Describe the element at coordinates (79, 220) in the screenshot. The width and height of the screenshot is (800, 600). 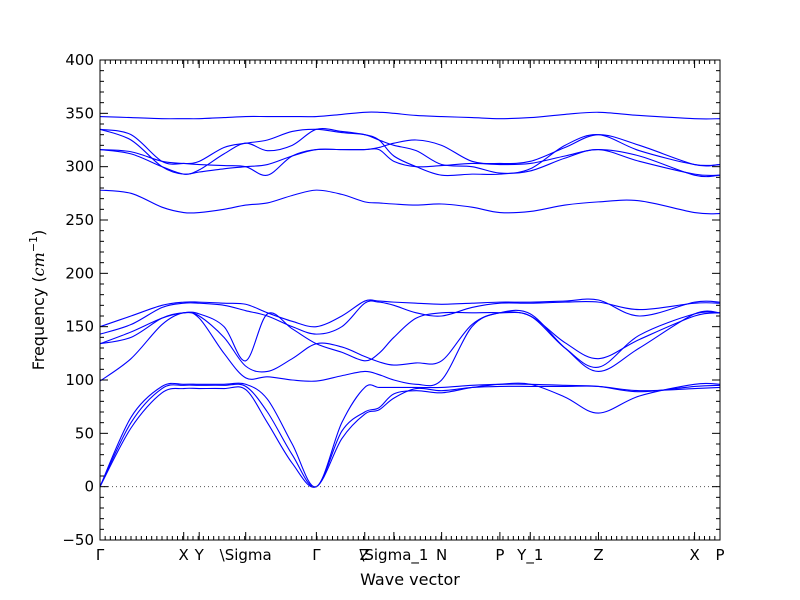
I see `y-tick-label: 250` at that location.